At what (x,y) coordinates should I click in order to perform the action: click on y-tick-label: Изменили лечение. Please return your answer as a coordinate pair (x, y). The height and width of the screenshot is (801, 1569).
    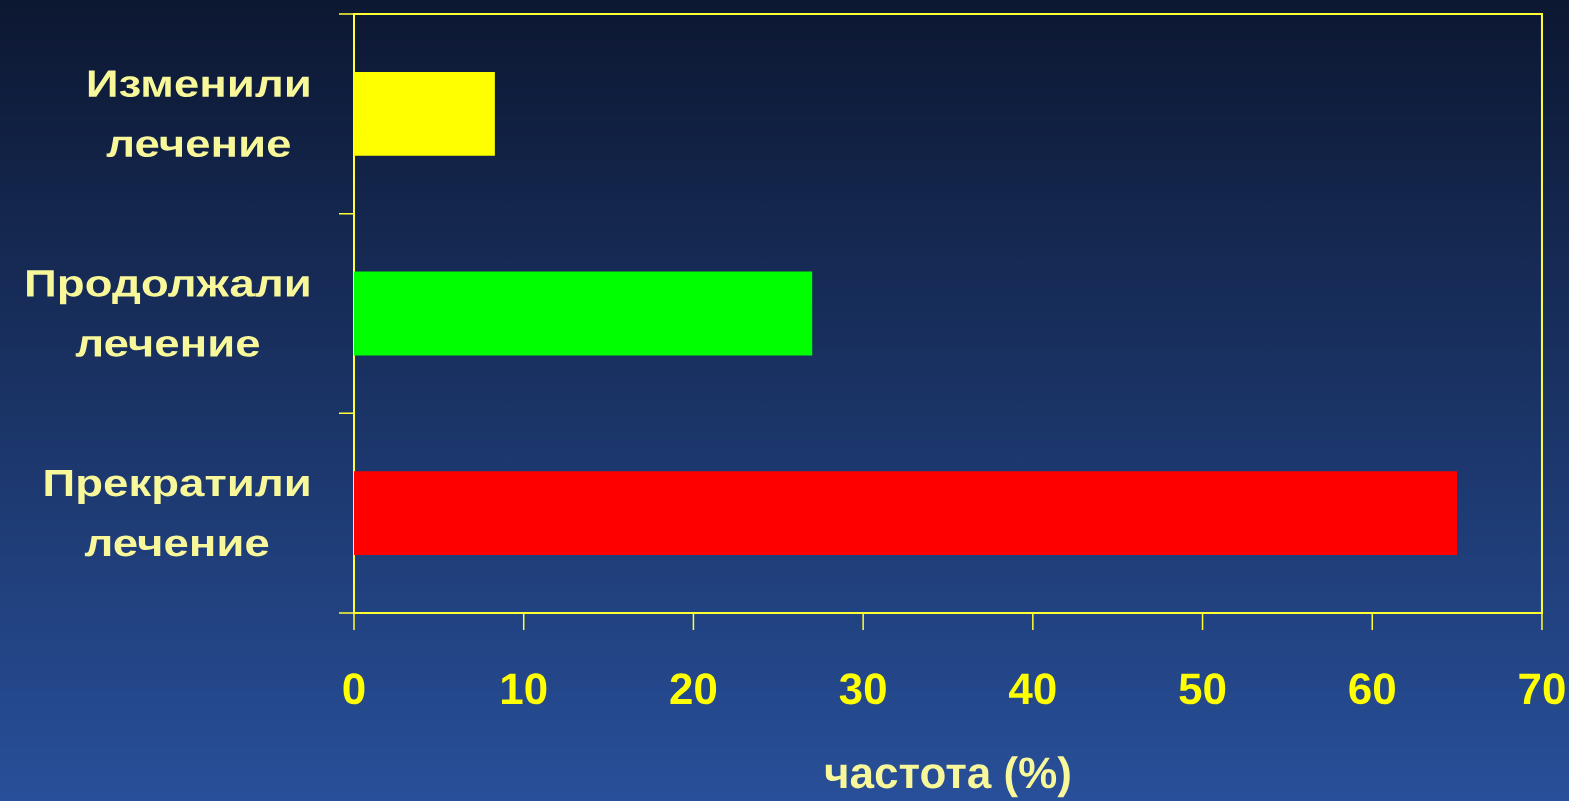
    Looking at the image, I should click on (198, 114).